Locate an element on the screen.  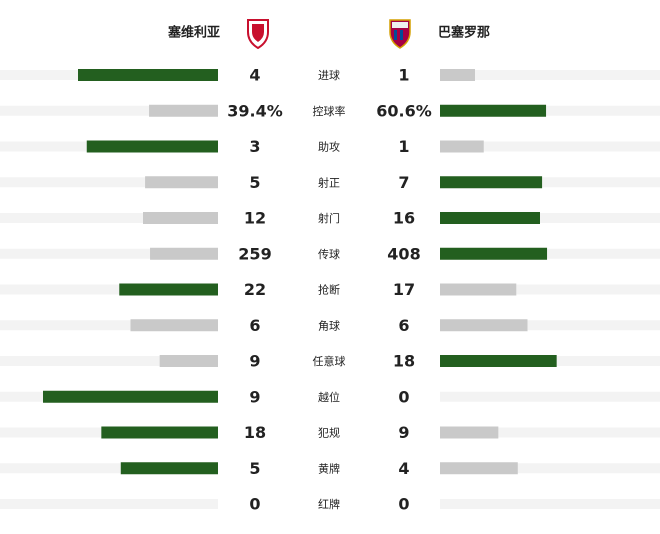
category-label: 犯规 is located at coordinates (329, 433).